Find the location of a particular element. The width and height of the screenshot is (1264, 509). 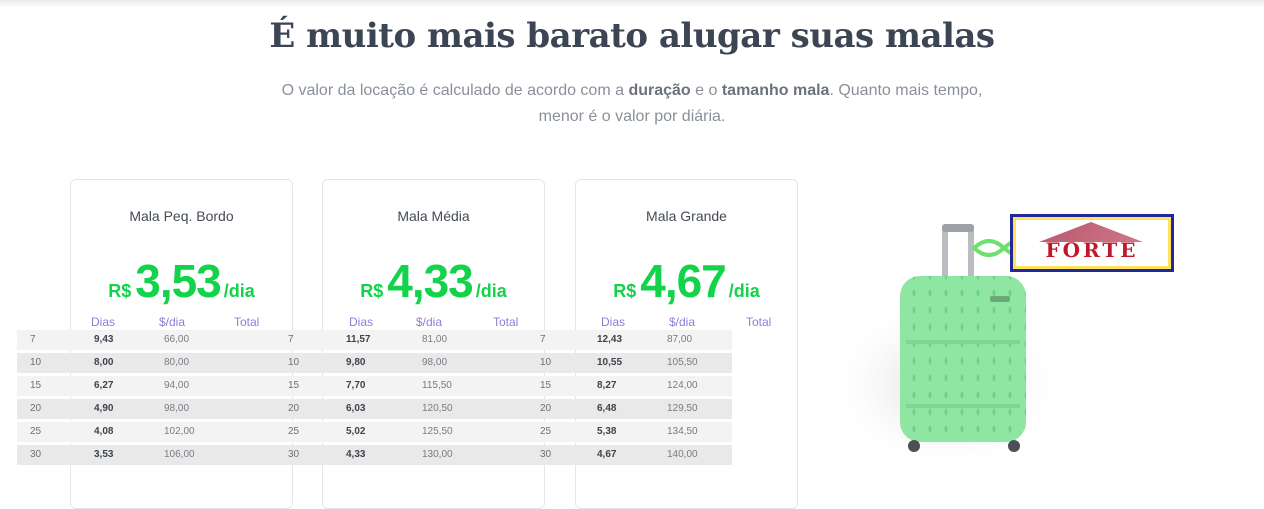

total-cell: 106,00 is located at coordinates (179, 454).